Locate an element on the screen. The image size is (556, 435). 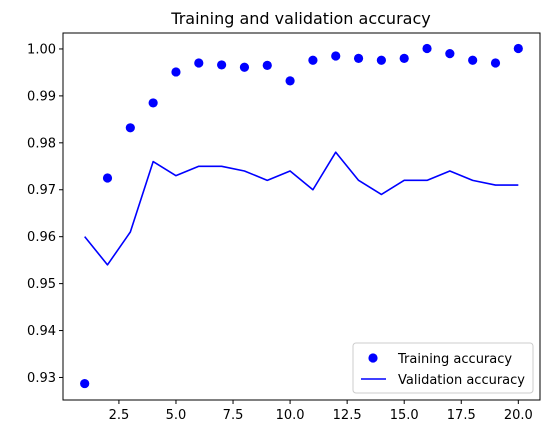
x-tick-label: 15.0 is located at coordinates (404, 415).